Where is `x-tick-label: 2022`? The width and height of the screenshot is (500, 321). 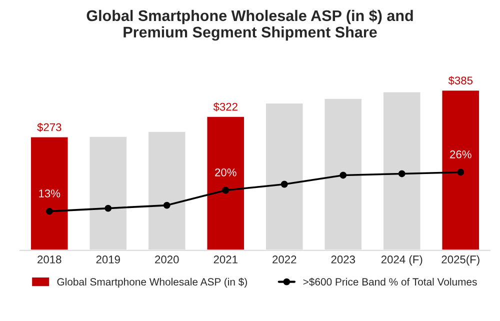 x-tick-label: 2022 is located at coordinates (284, 260).